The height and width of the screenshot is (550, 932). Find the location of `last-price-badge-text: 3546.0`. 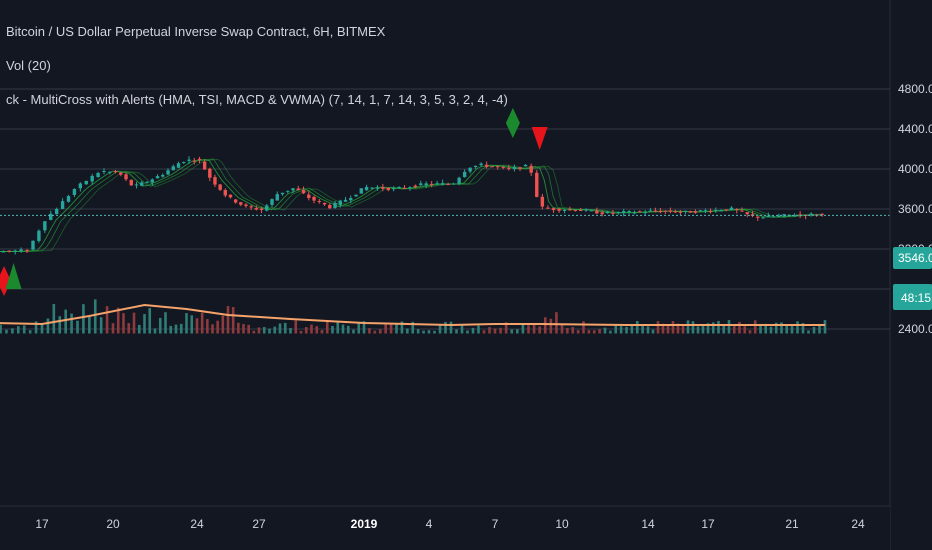

last-price-badge-text: 3546.0 is located at coordinates (915, 258).